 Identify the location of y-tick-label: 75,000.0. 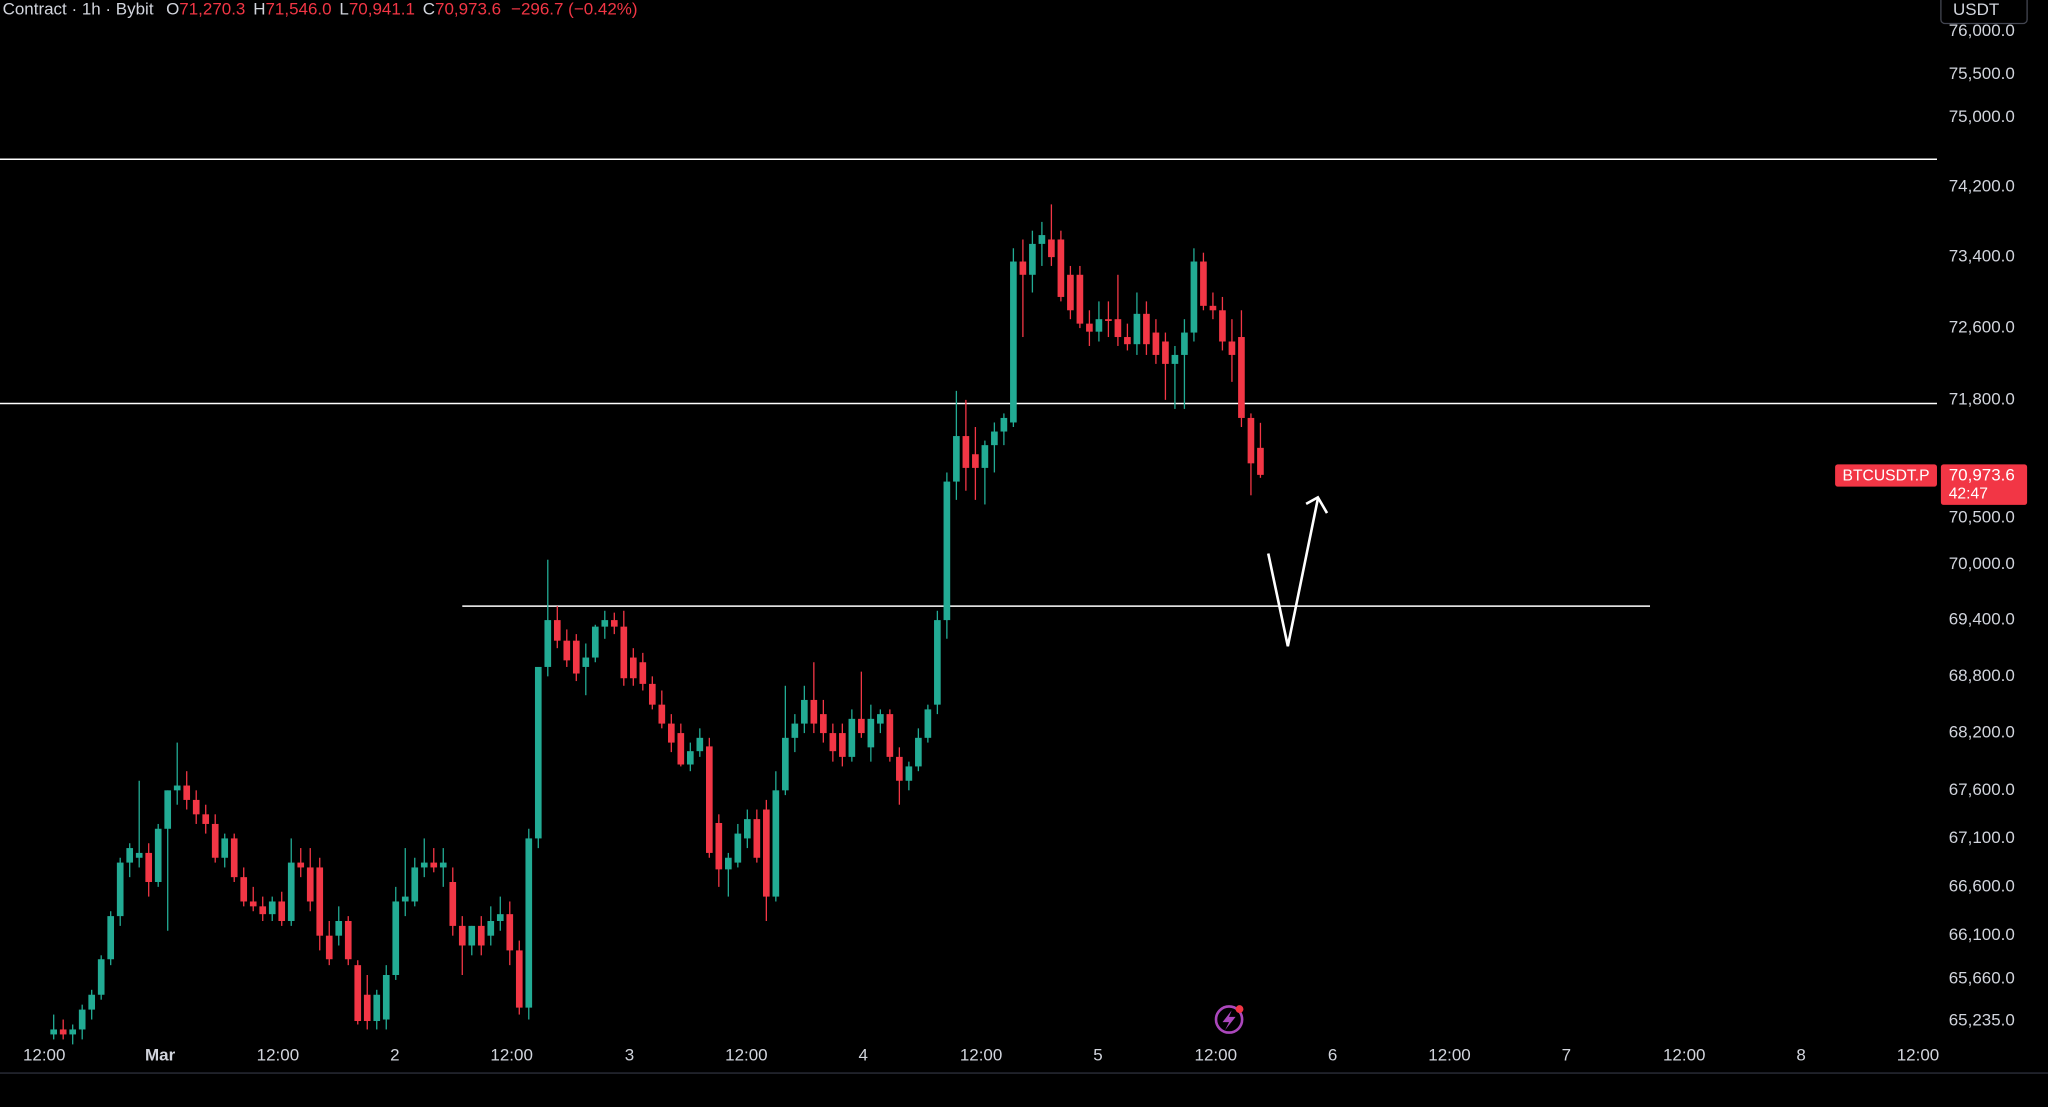
(1982, 116).